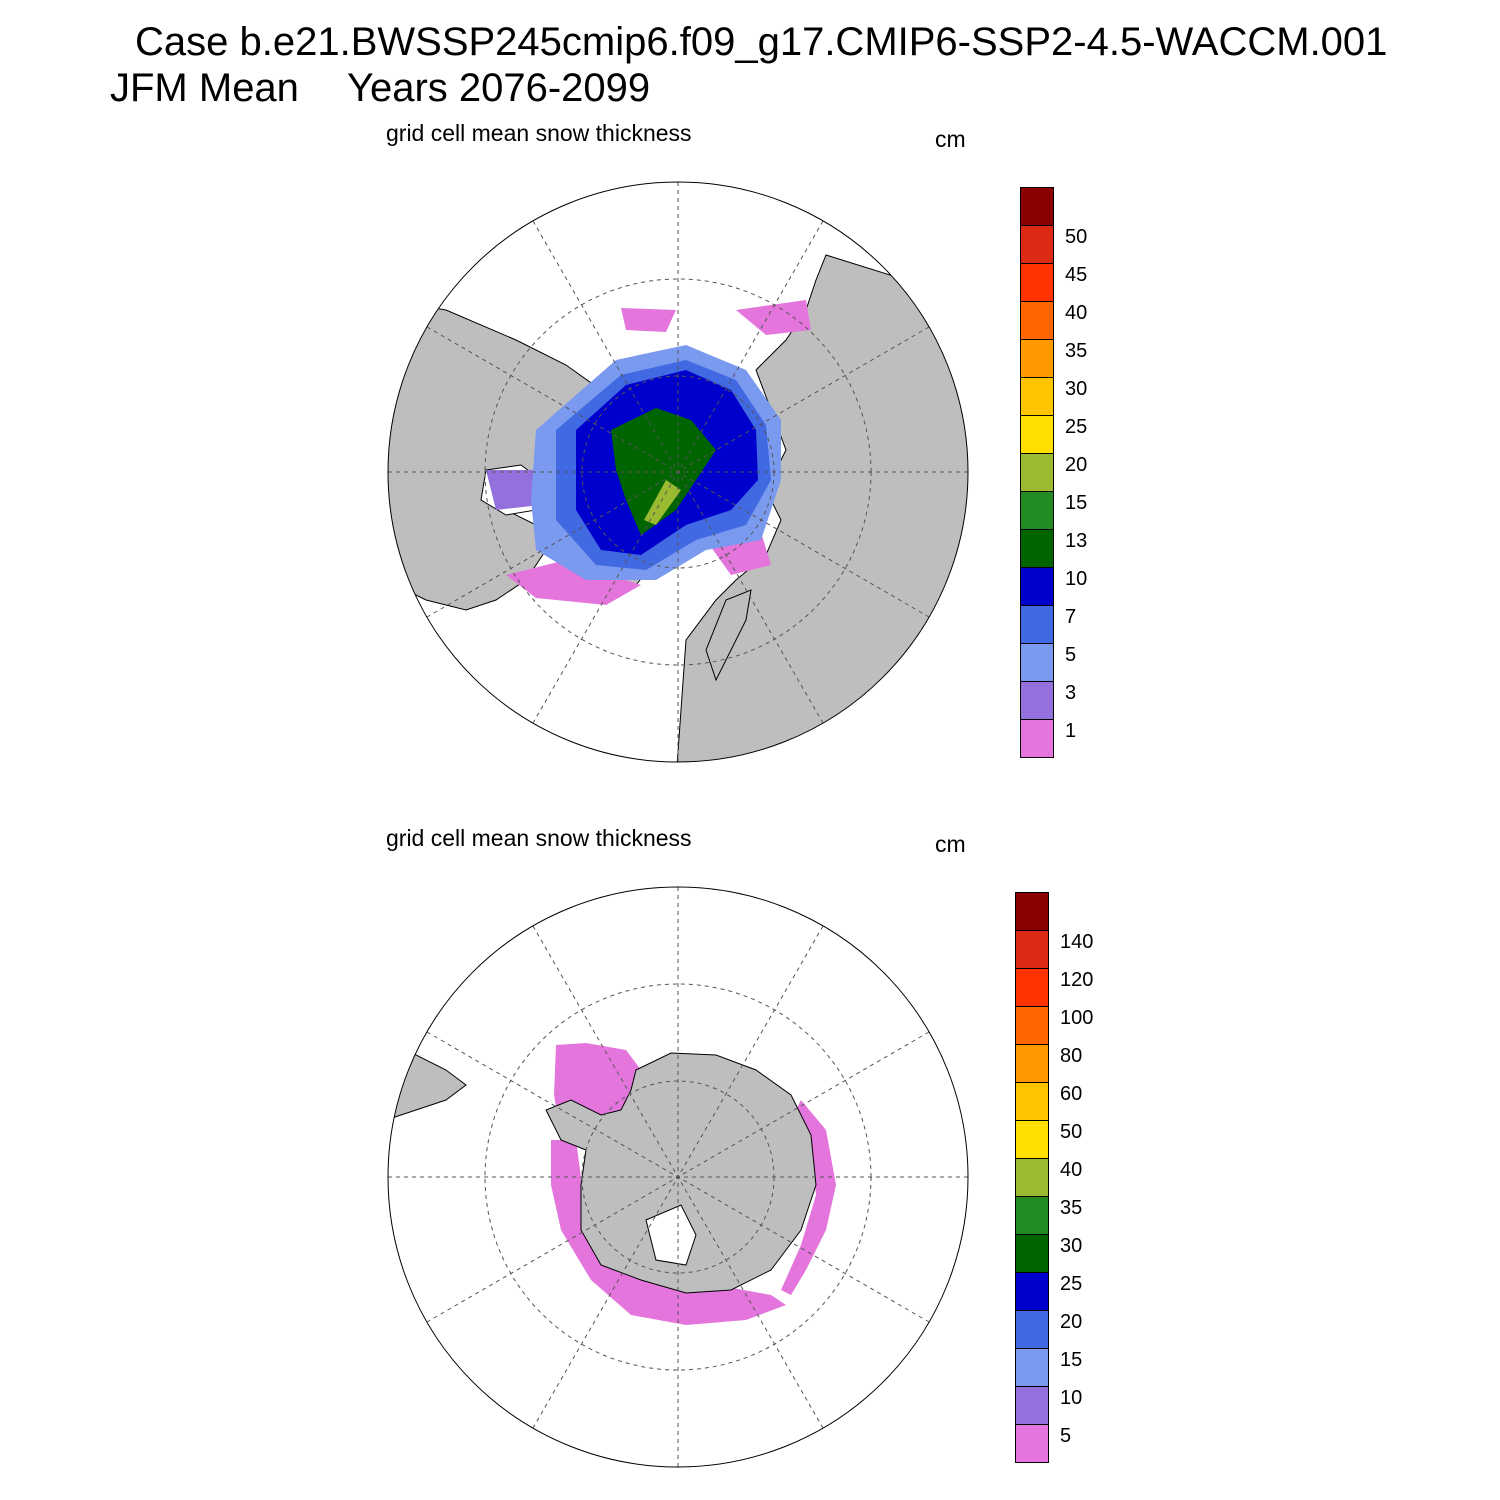  I want to click on colorbar-tick-label: 60, so click(1071, 1094).